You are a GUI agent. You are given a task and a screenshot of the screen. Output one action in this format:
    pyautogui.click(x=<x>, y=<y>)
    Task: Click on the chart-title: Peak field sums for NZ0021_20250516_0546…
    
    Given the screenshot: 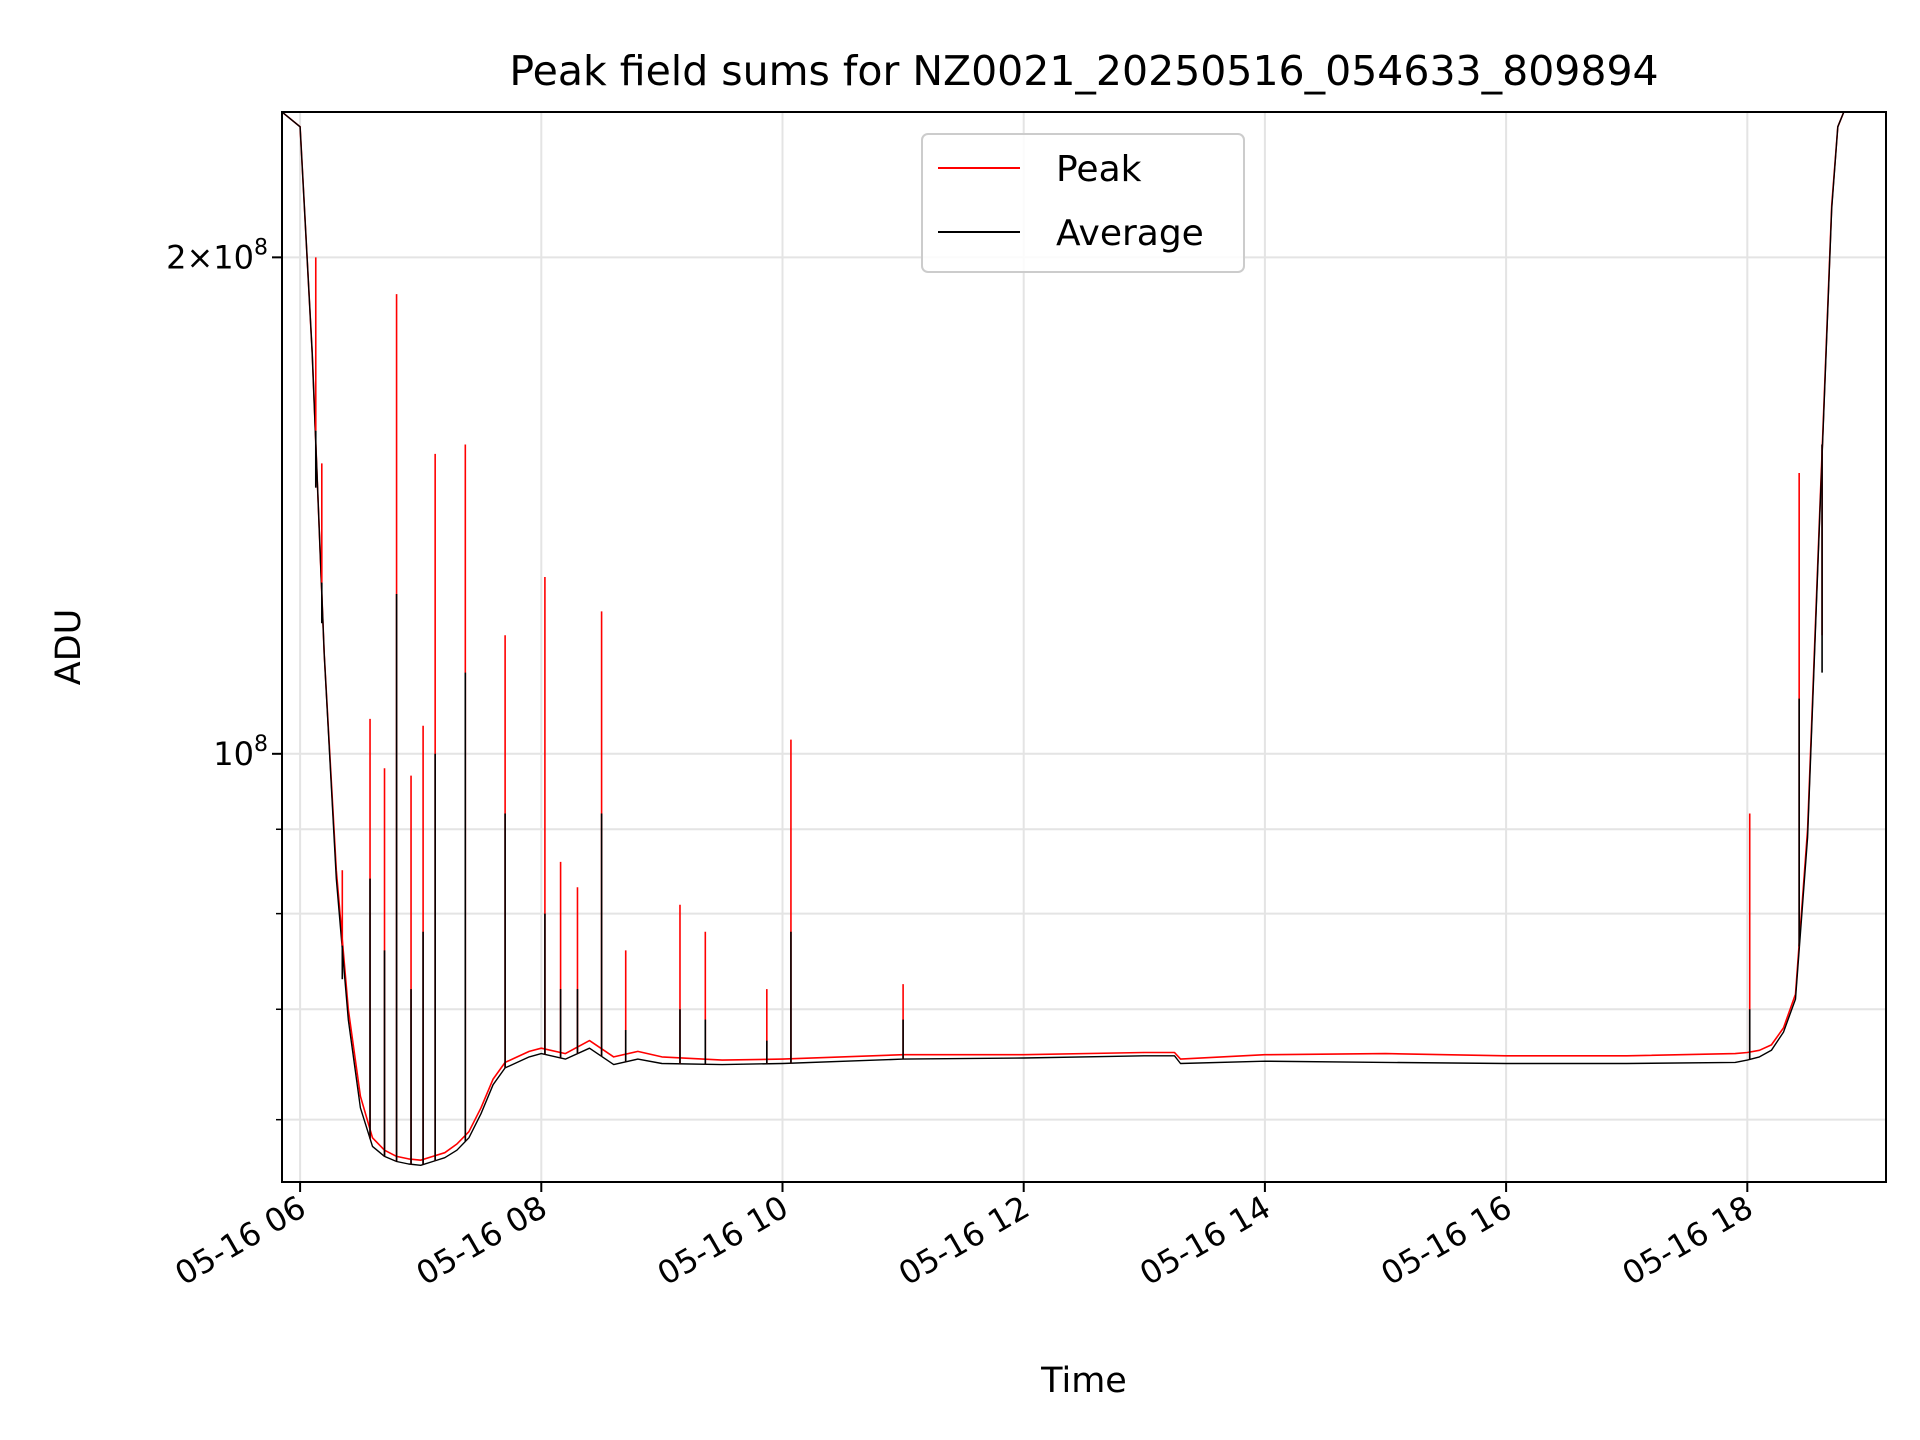 What is the action you would take?
    pyautogui.click(x=1083, y=71)
    